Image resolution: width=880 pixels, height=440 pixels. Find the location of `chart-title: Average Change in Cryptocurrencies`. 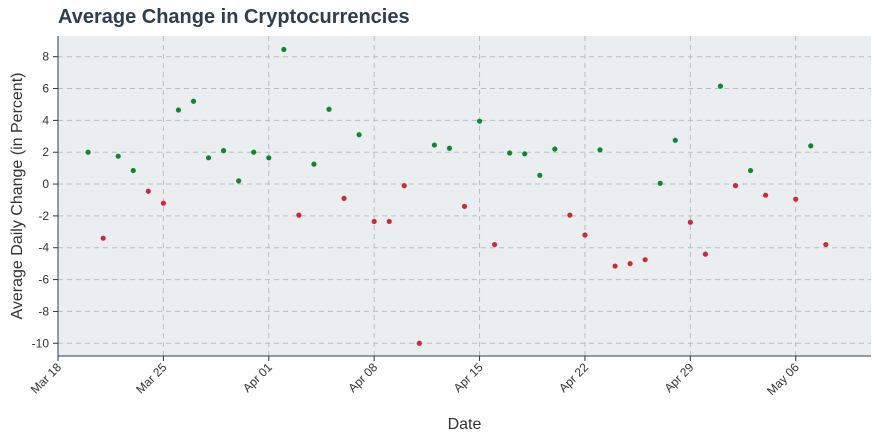

chart-title: Average Change in Cryptocurrencies is located at coordinates (234, 17).